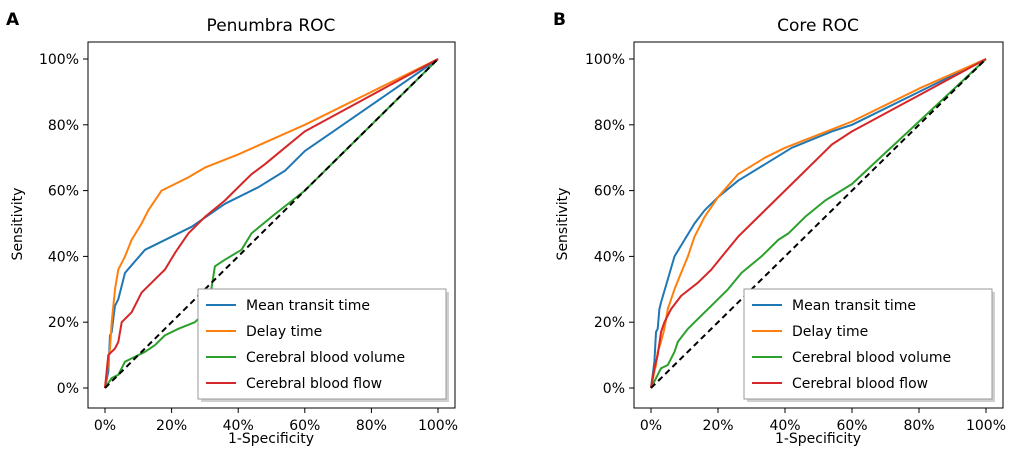 The width and height of the screenshot is (1013, 465). I want to click on panel-label-a: A, so click(13, 20).